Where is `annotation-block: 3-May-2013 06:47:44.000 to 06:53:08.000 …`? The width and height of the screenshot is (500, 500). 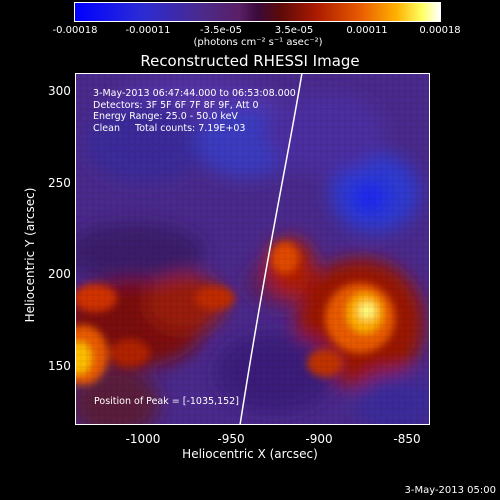
annotation-block: 3-May-2013 06:47:44.000 to 06:53:08.000 … is located at coordinates (194, 111).